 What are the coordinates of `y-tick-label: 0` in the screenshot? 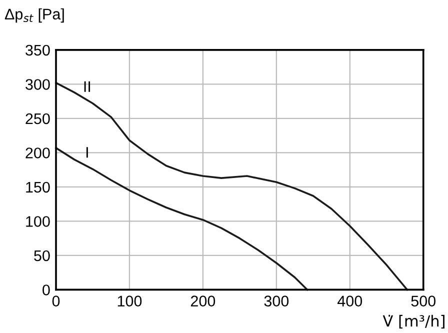 It's located at (46, 290).